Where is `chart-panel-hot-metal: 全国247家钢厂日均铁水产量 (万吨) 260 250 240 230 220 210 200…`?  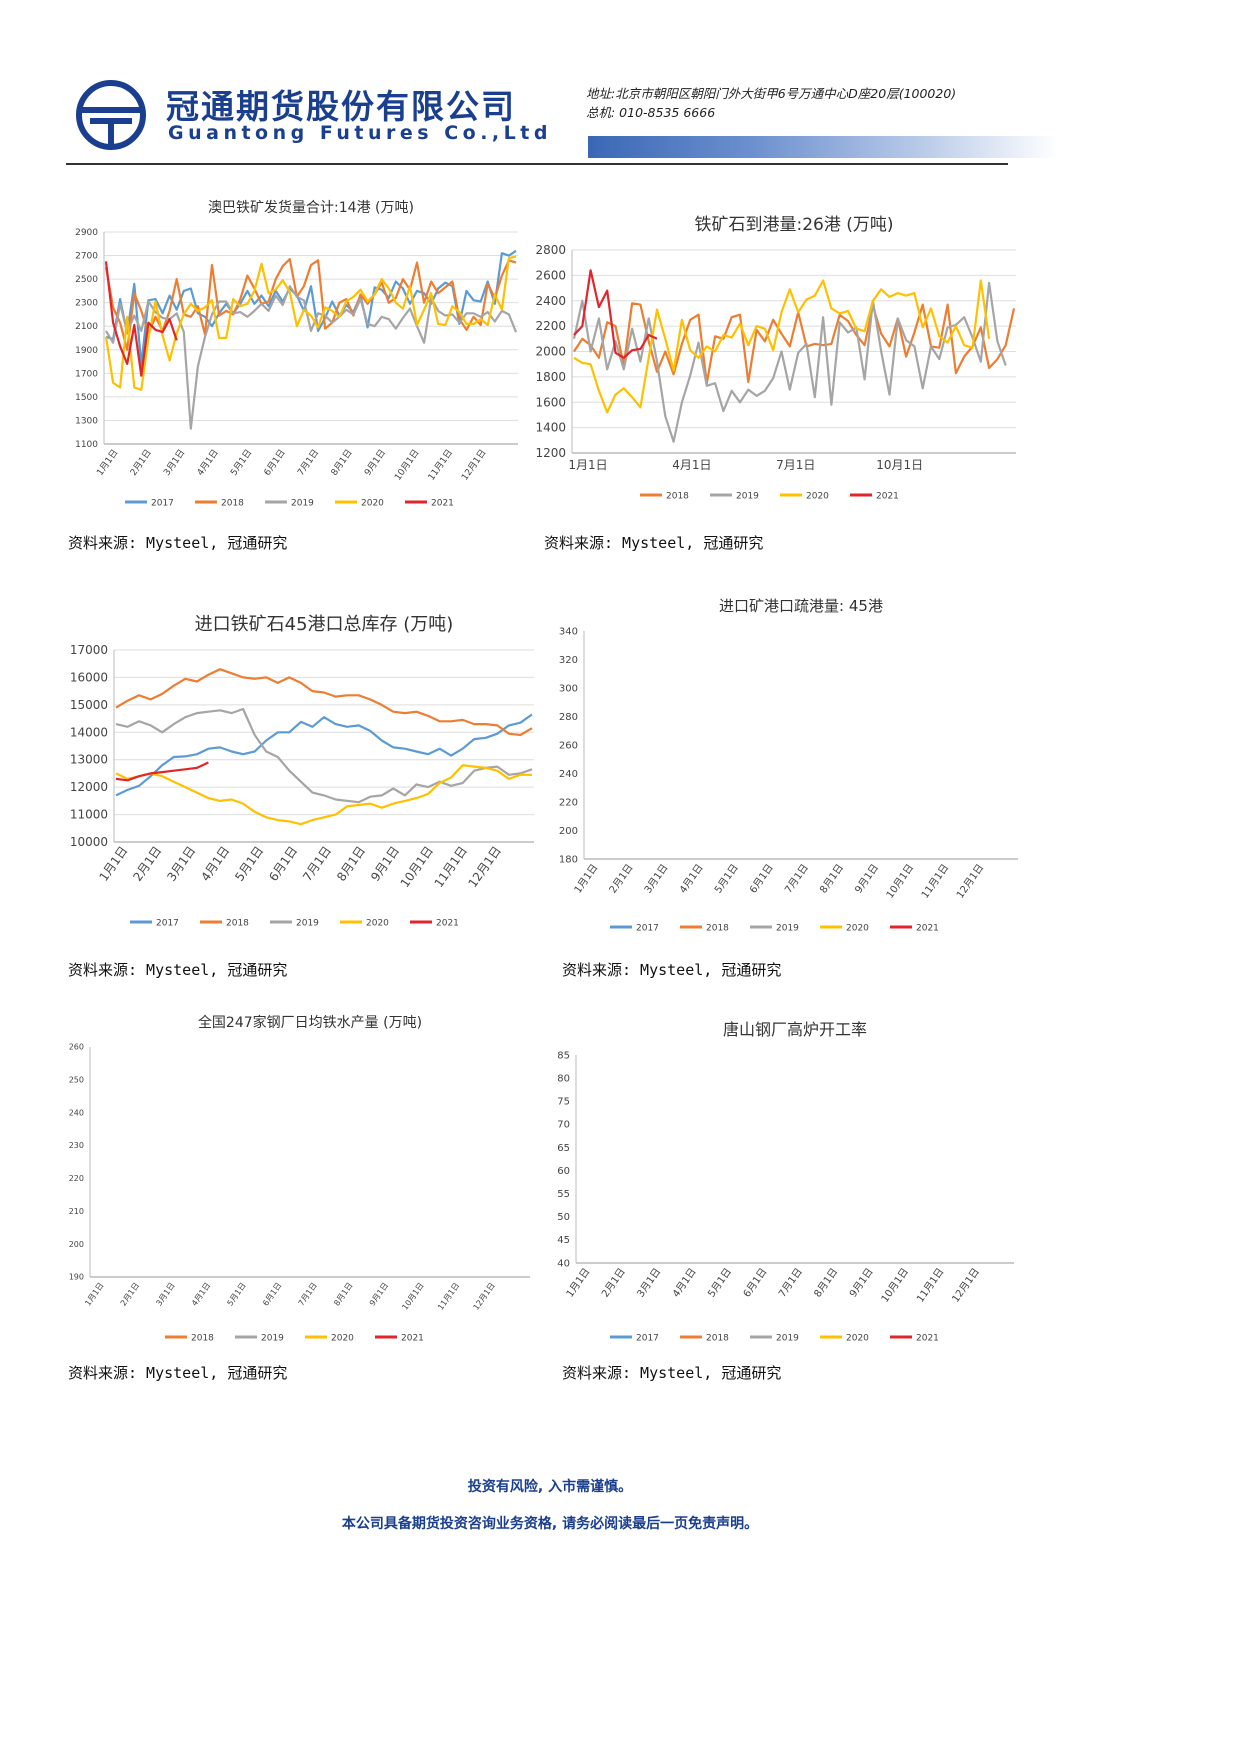 chart-panel-hot-metal: 全国247家钢厂日均铁水产量 (万吨) 260 250 240 230 220 210 200… is located at coordinates (305, 1177).